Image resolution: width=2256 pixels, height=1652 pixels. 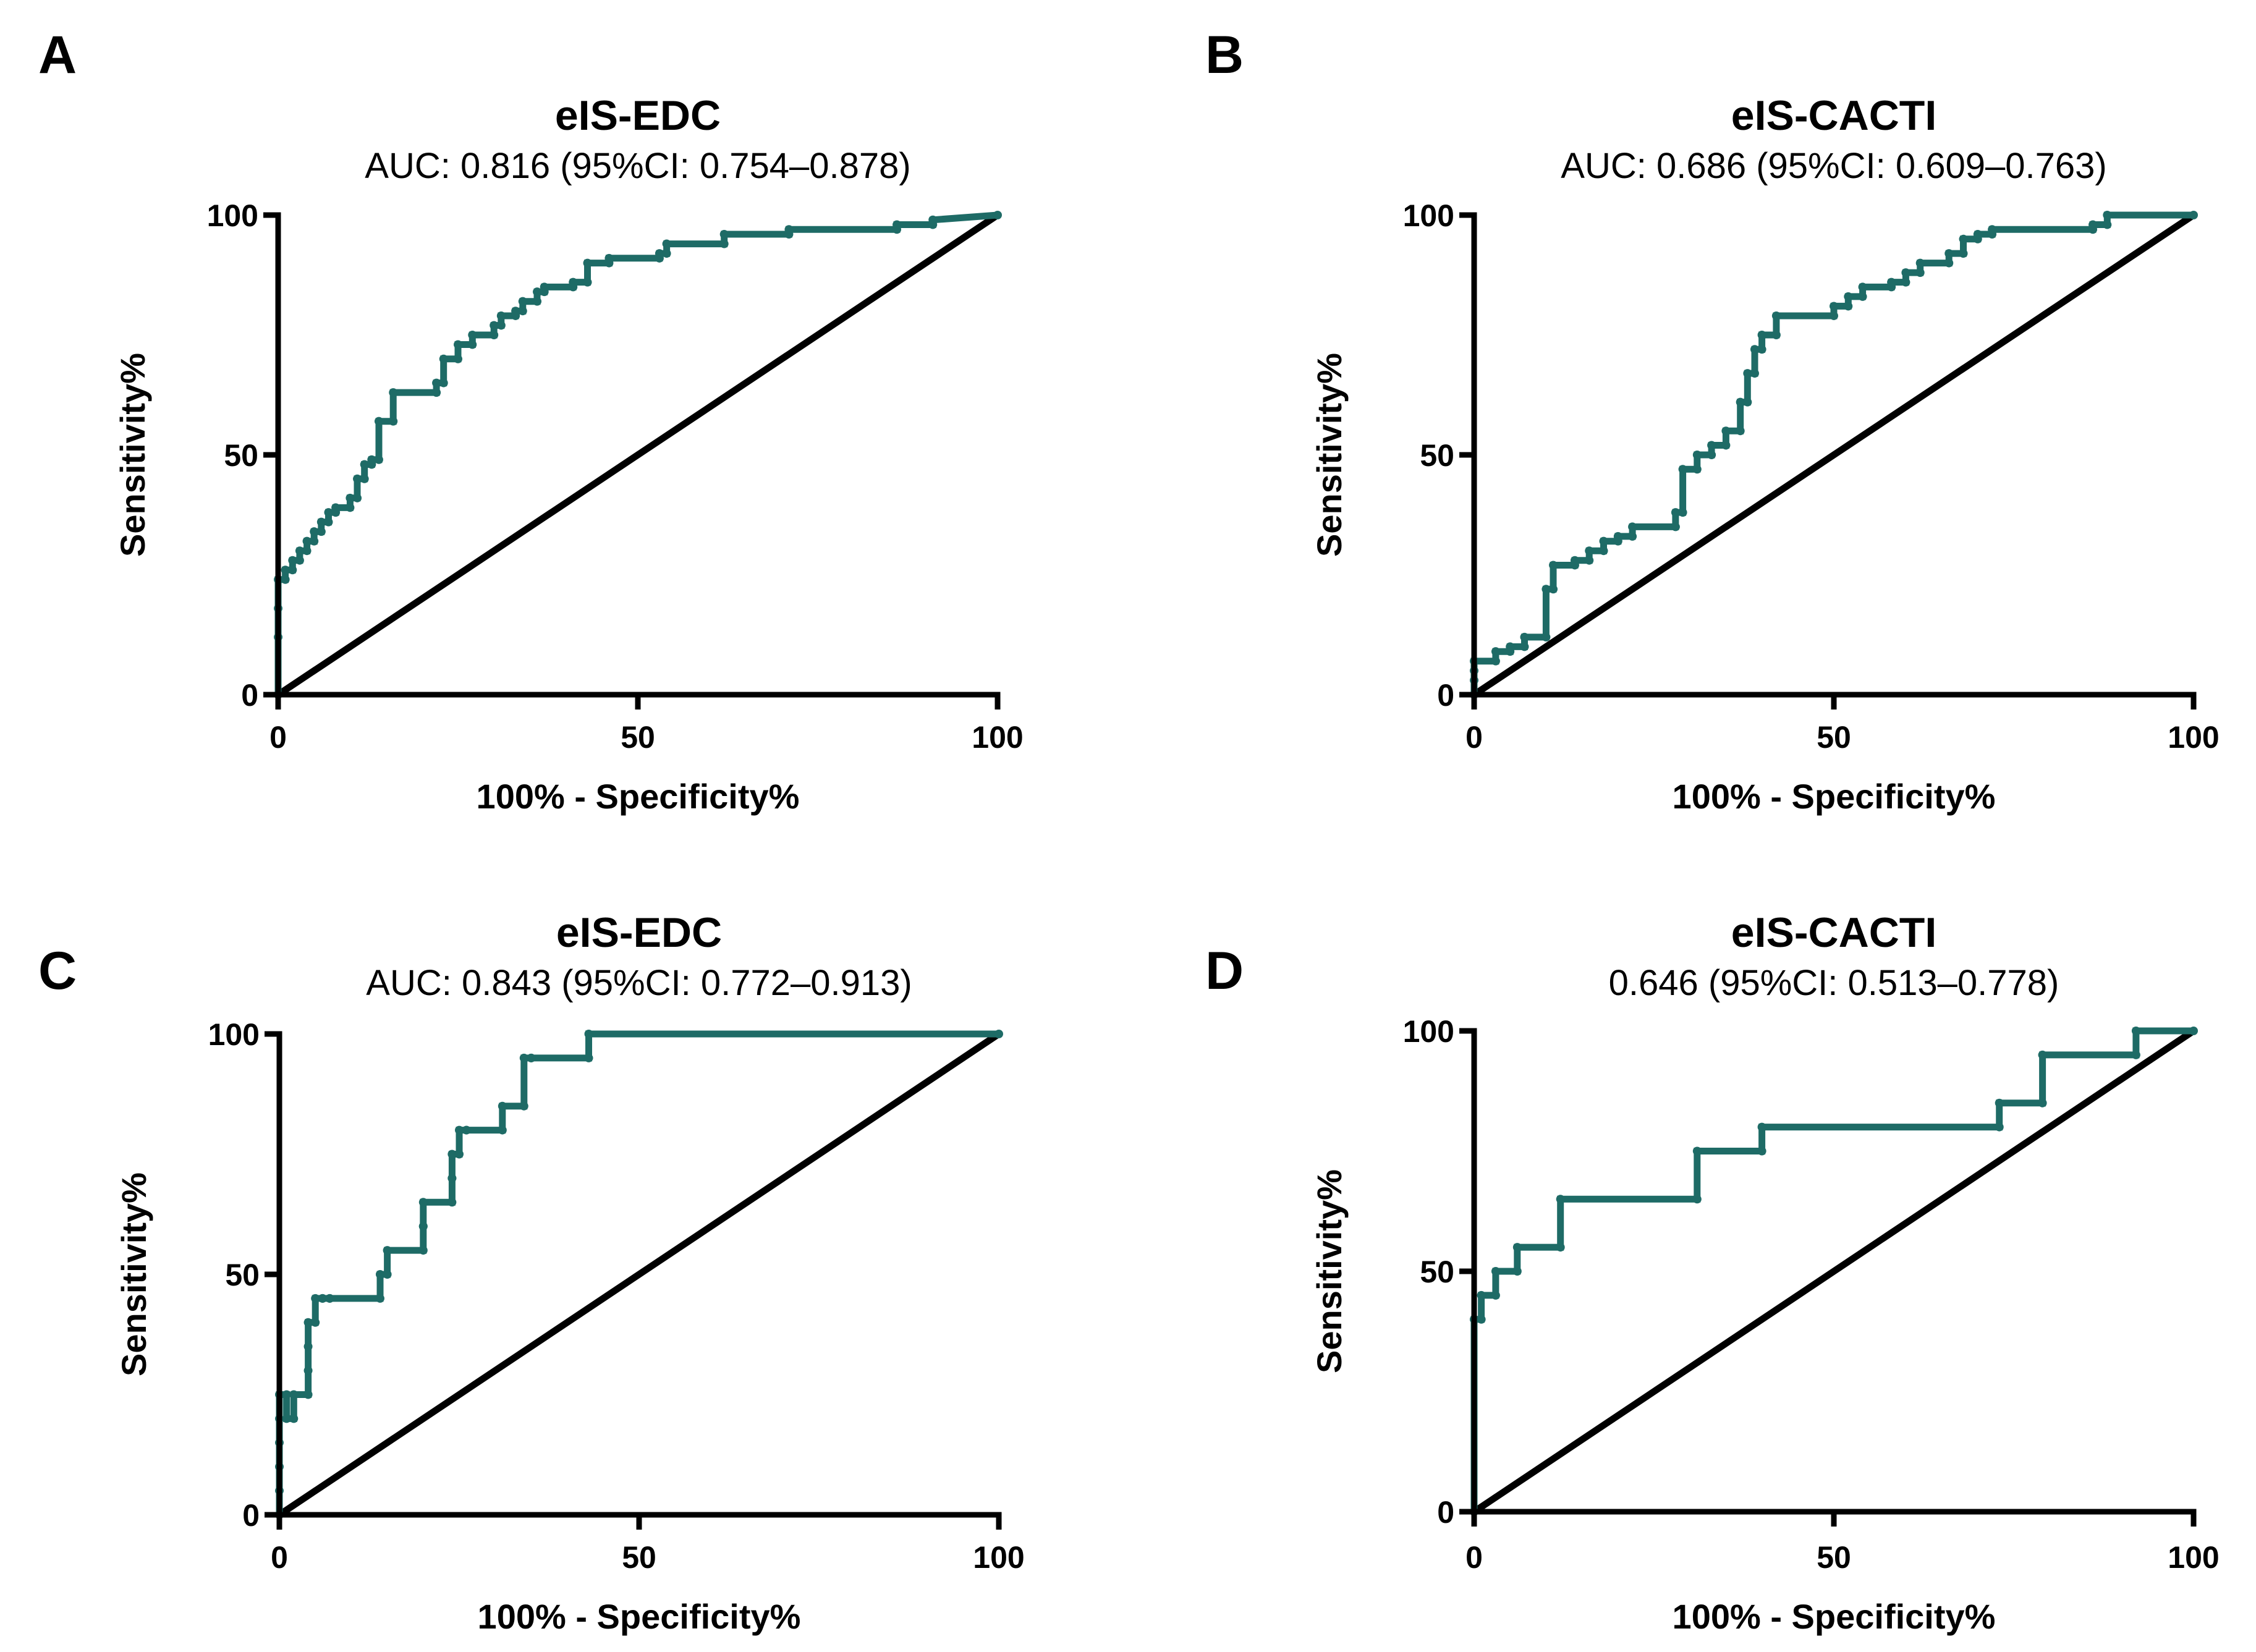 What do you see at coordinates (1474, 1557) in the screenshot?
I see `x-tick-label-d-0: 0` at bounding box center [1474, 1557].